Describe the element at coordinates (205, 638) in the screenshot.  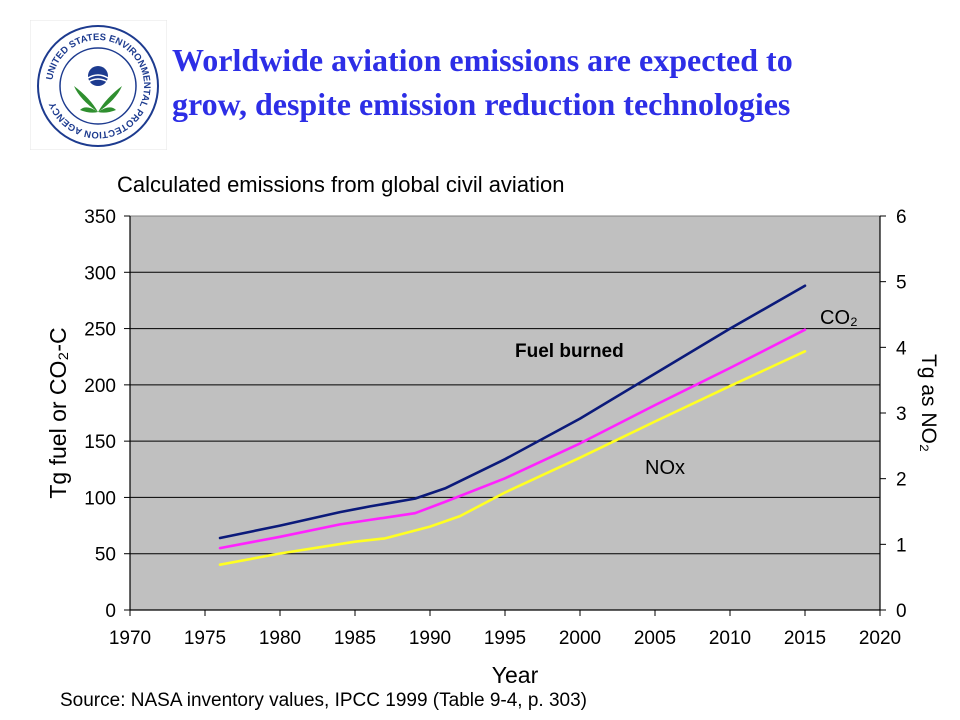
I see `x-tick-label: 1975` at that location.